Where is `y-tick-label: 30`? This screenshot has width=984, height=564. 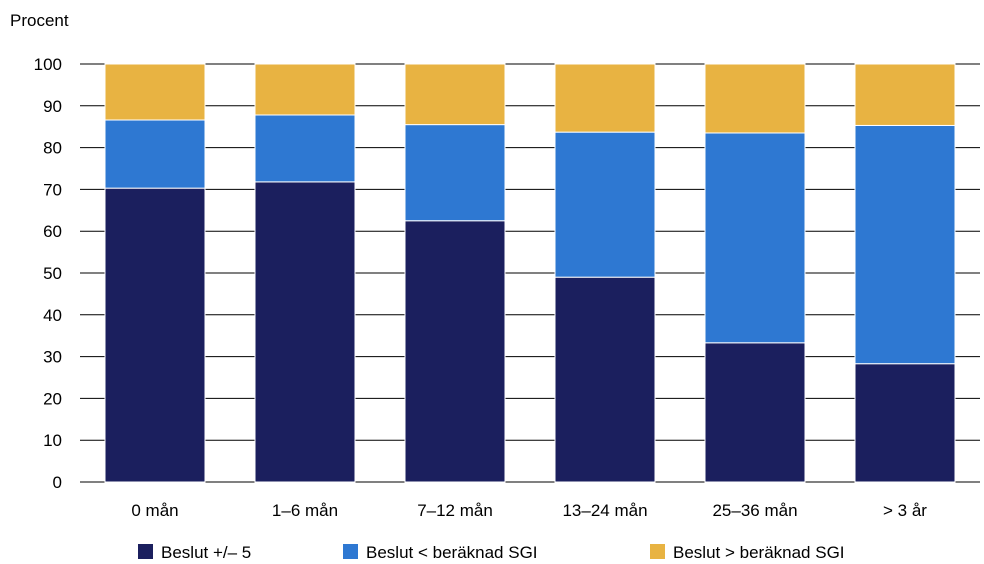 y-tick-label: 30 is located at coordinates (52, 357).